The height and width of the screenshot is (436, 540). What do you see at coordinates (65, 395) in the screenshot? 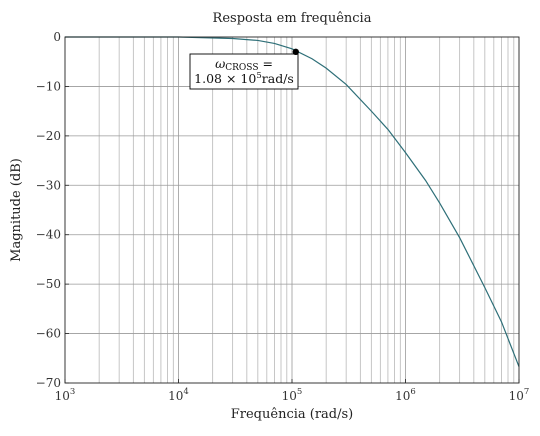
I see `x-tick-label: 10³` at bounding box center [65, 395].